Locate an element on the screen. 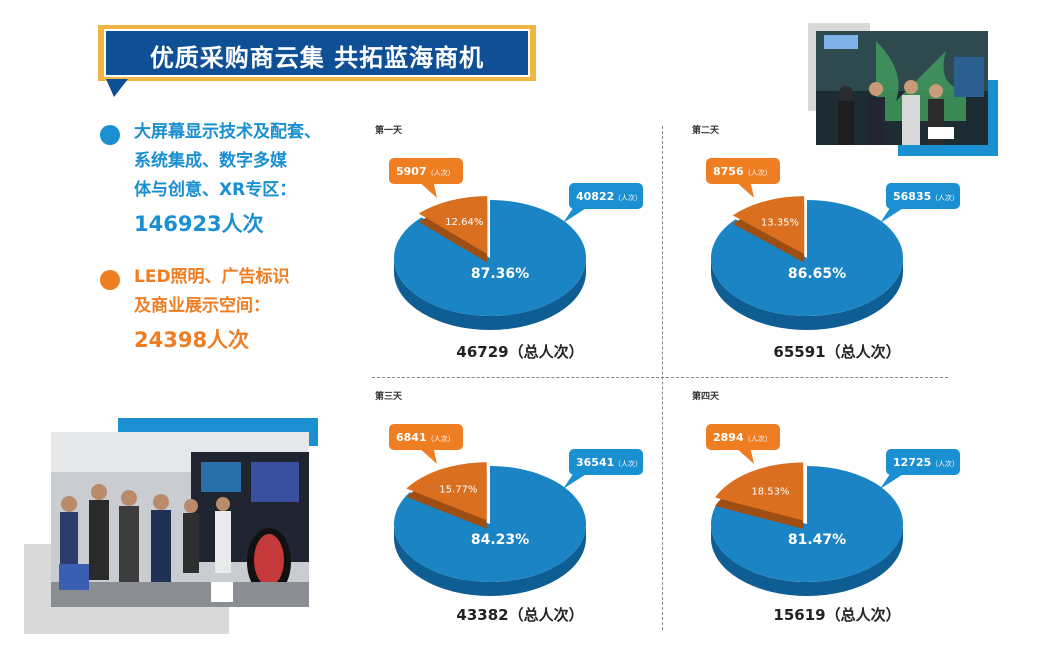 The width and height of the screenshot is (1049, 659). callout-value: 5907 is located at coordinates (411, 171).